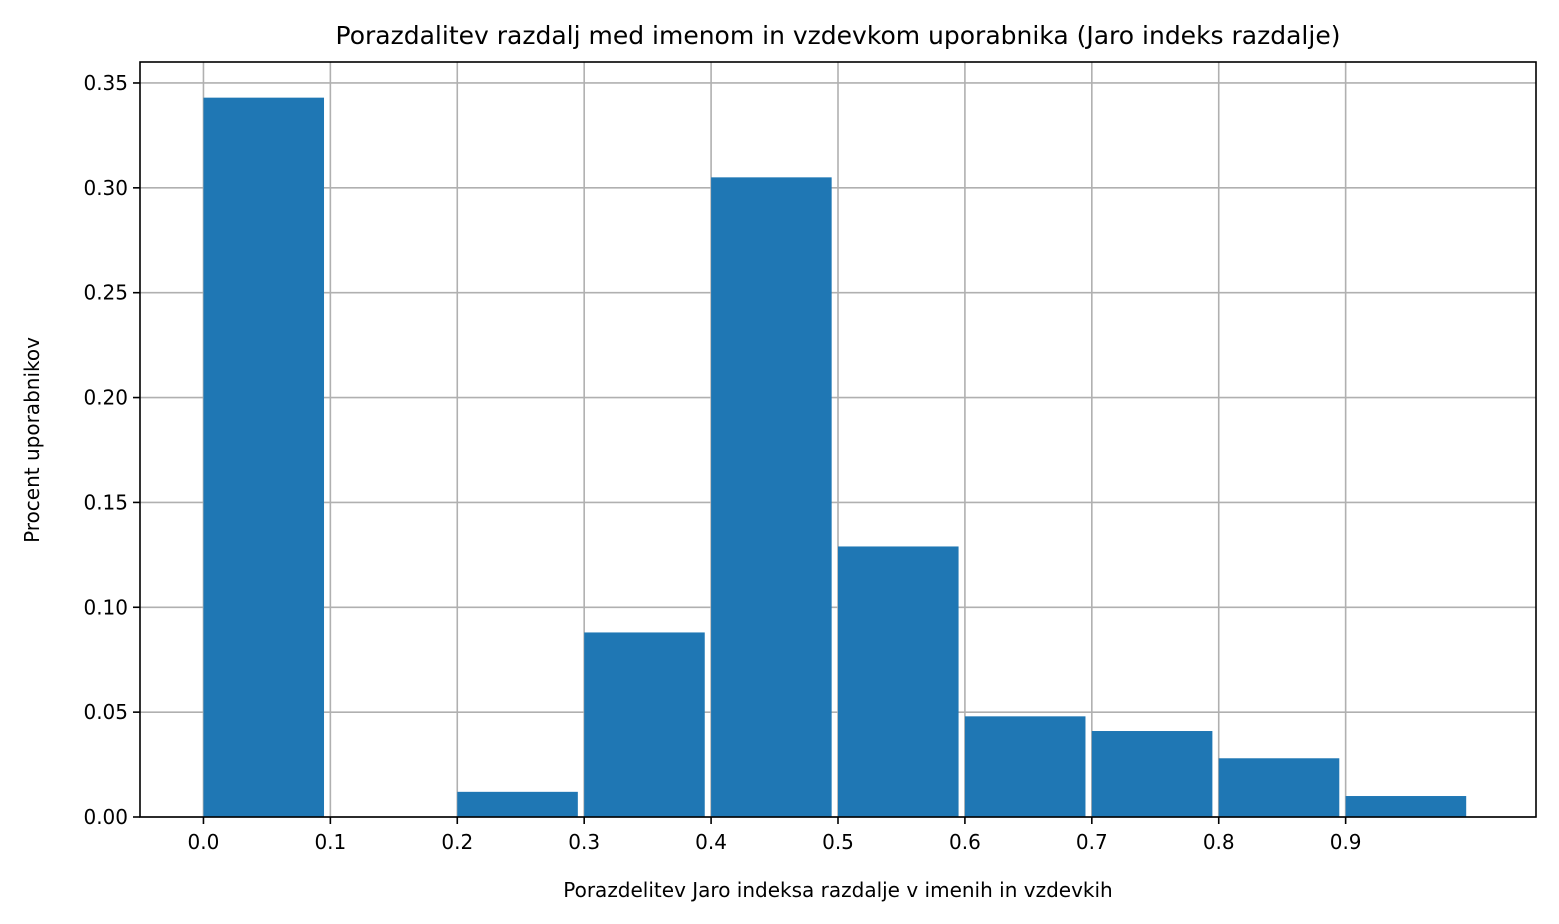  Describe the element at coordinates (105, 188) in the screenshot. I see `y-tick-label-6: 0.30` at that location.